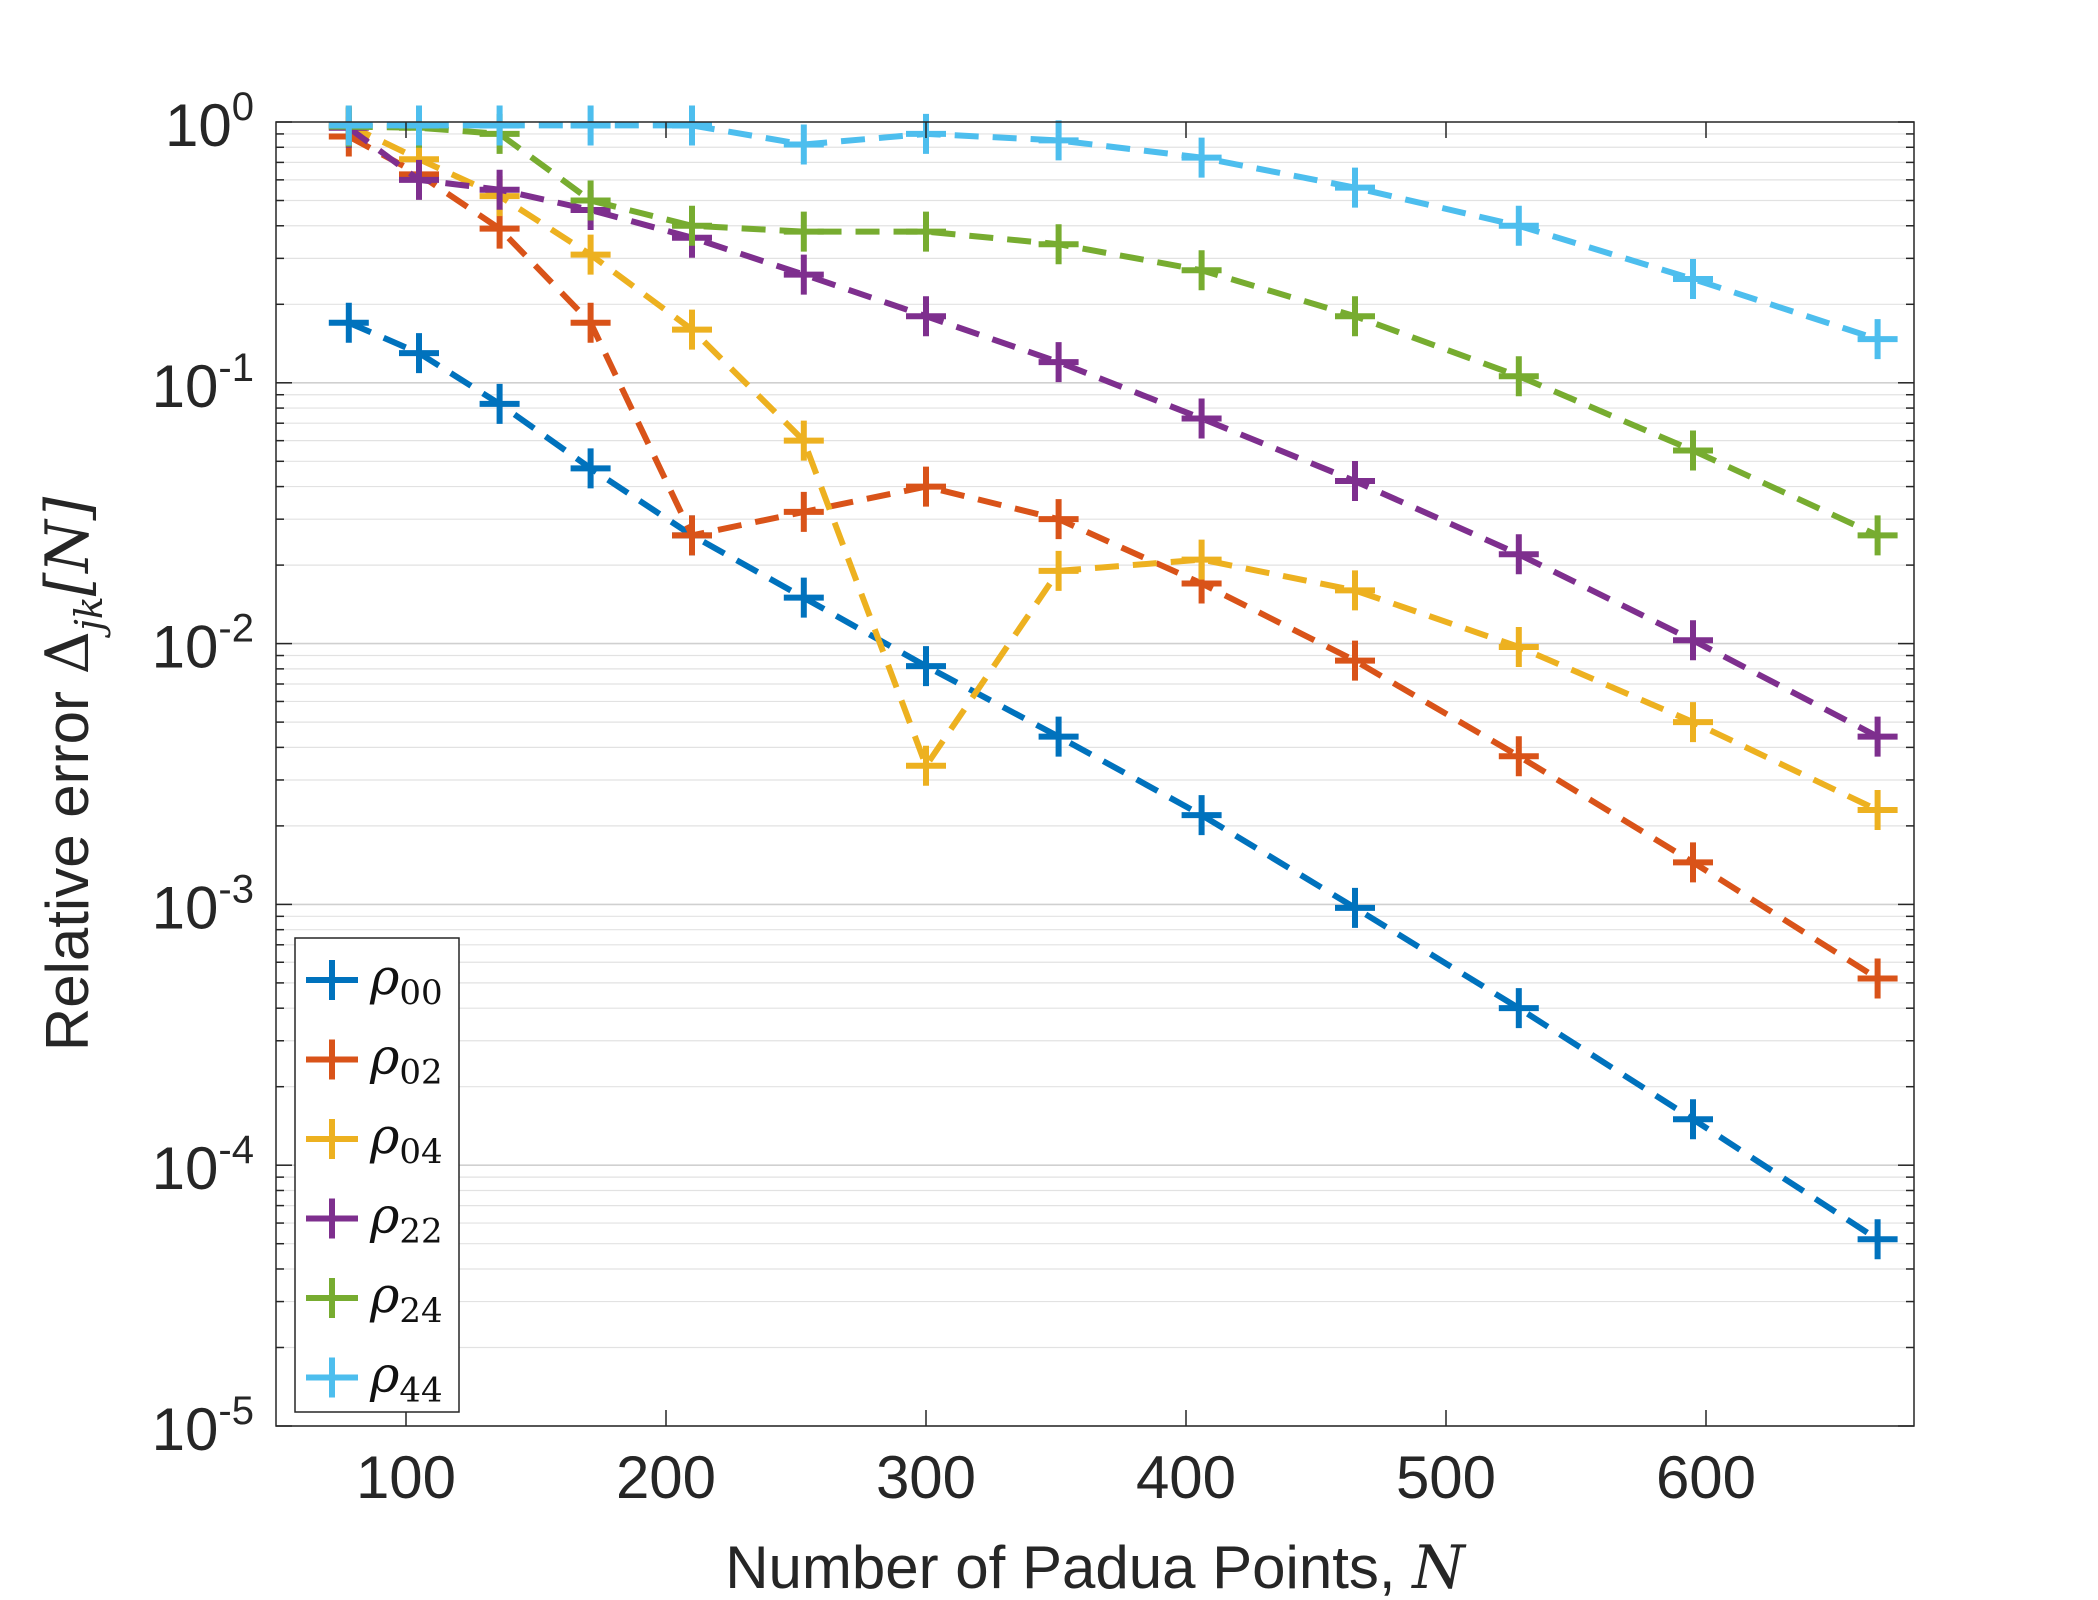  I want to click on legend-label: ρ02, so click(406, 1060).